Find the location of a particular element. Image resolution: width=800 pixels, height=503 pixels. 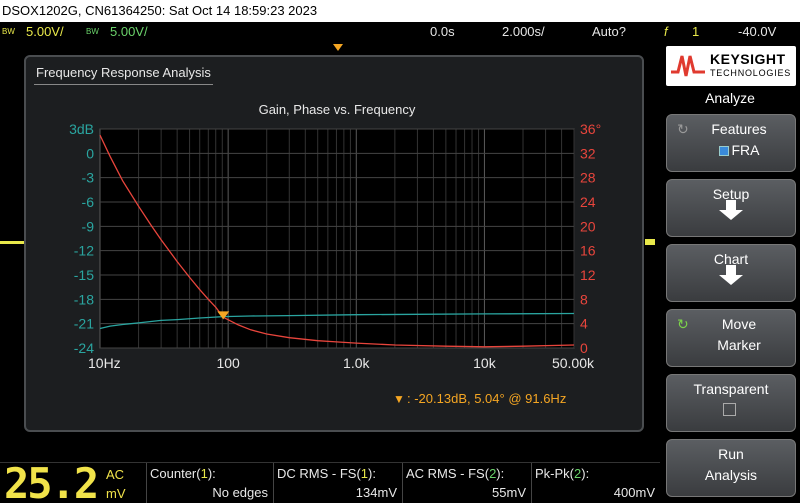

gain-axis-tick-label: -15 is located at coordinates (84, 275).